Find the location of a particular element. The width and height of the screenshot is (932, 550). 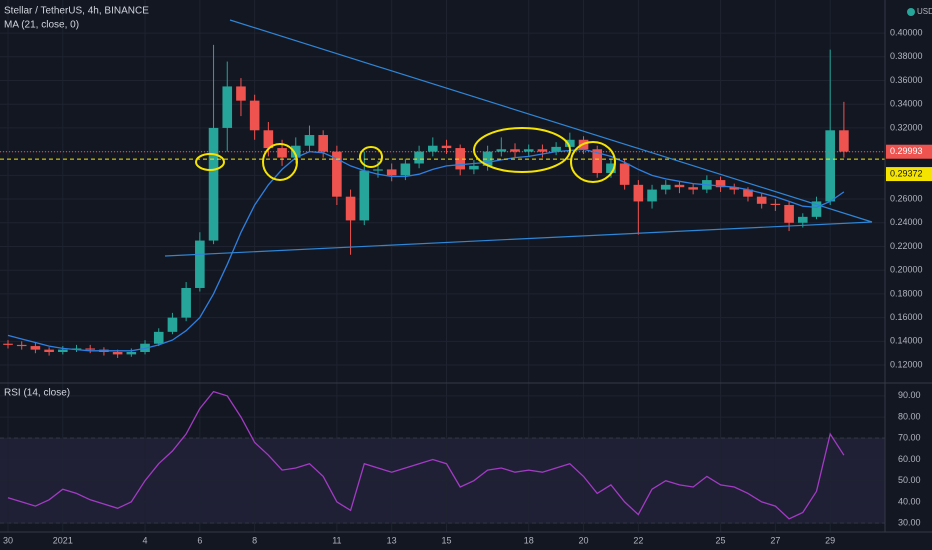

y-tick-label: 0.34000 is located at coordinates (906, 104).